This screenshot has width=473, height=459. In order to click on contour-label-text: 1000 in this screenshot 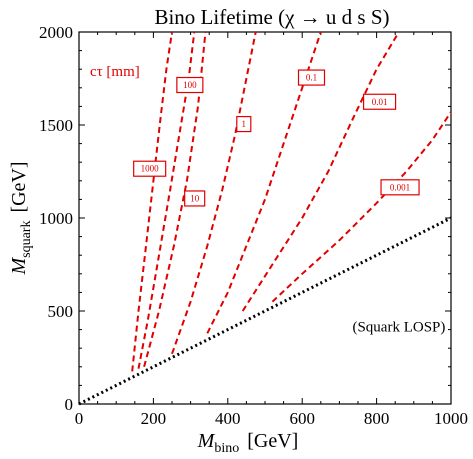, I will do `click(150, 169)`.